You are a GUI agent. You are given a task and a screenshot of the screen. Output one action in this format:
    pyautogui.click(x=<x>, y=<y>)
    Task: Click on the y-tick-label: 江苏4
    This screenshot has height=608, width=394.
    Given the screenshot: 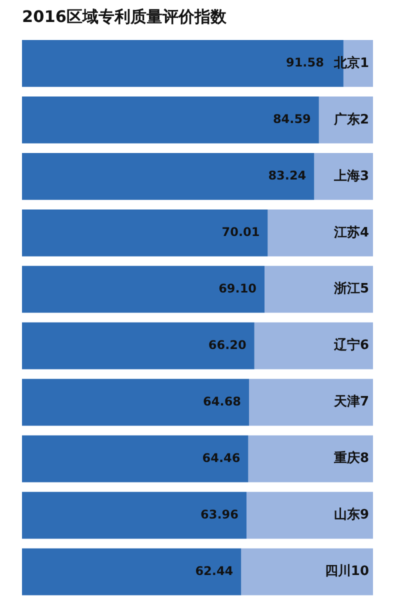 What is the action you would take?
    pyautogui.click(x=350, y=232)
    